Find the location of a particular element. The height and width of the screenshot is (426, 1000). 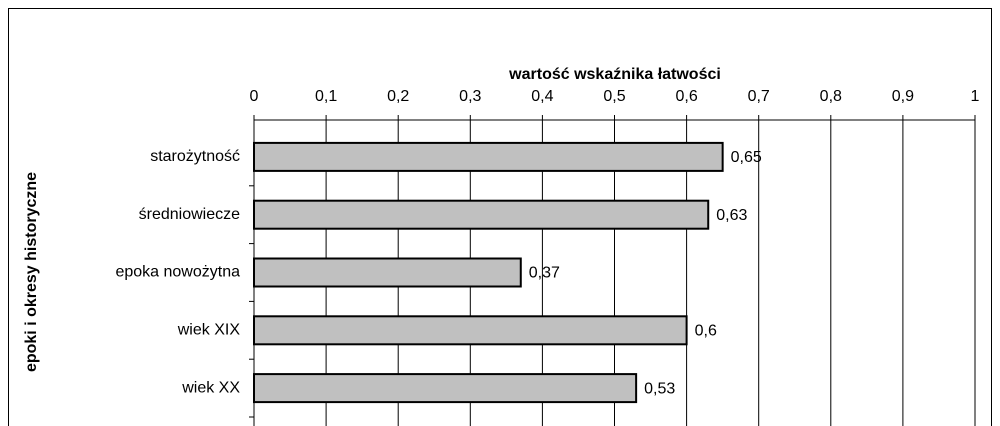

x-tick-label: 0,6 is located at coordinates (686, 96).